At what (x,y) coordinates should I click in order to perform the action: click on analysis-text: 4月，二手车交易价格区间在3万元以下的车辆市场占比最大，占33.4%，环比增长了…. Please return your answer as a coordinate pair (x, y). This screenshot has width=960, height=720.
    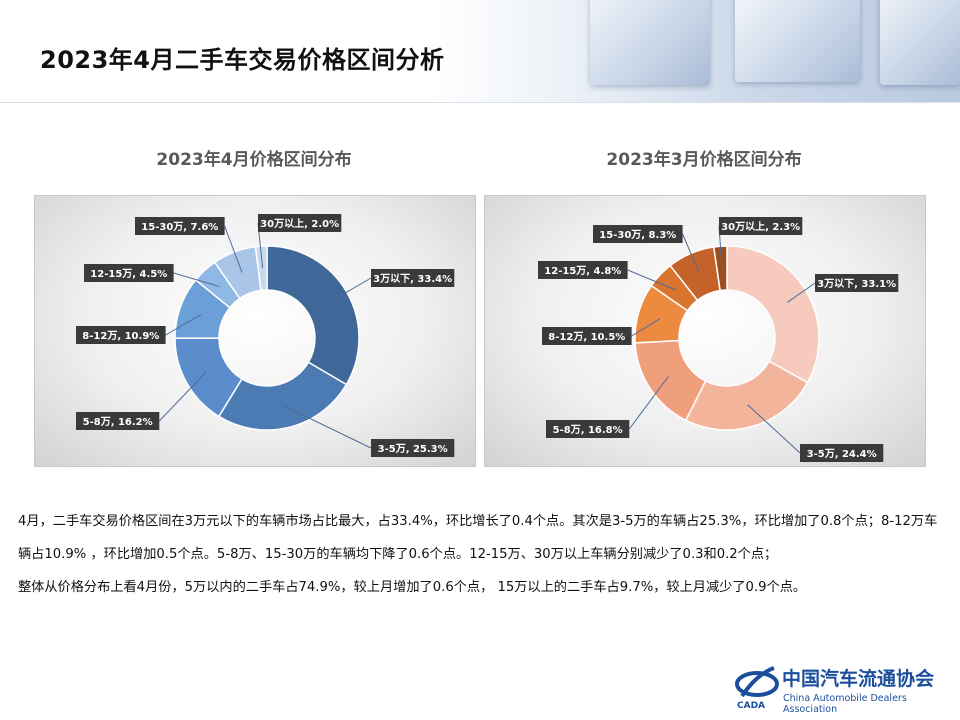
    Looking at the image, I should click on (480, 554).